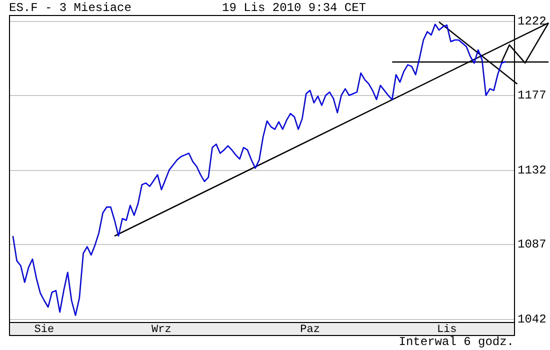  I want to click on chart-subtitle: 19 Lis 2010 9:34 CET, so click(294, 8).